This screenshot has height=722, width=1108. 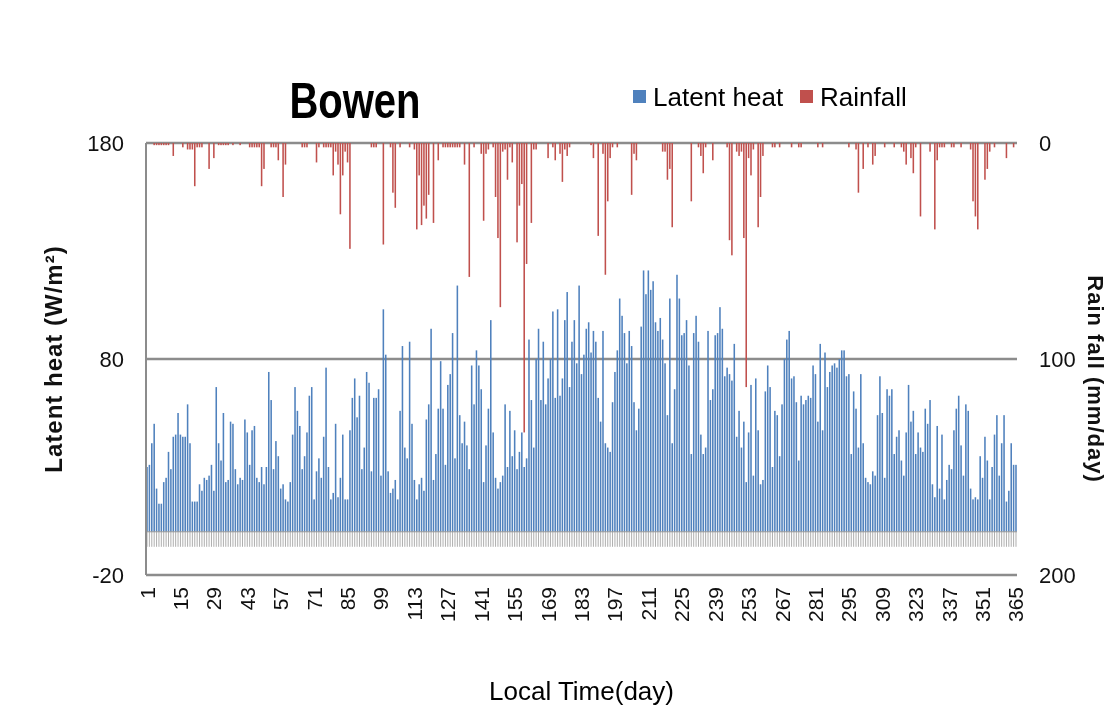 I want to click on x-tick-label: 267, so click(x=782, y=605).